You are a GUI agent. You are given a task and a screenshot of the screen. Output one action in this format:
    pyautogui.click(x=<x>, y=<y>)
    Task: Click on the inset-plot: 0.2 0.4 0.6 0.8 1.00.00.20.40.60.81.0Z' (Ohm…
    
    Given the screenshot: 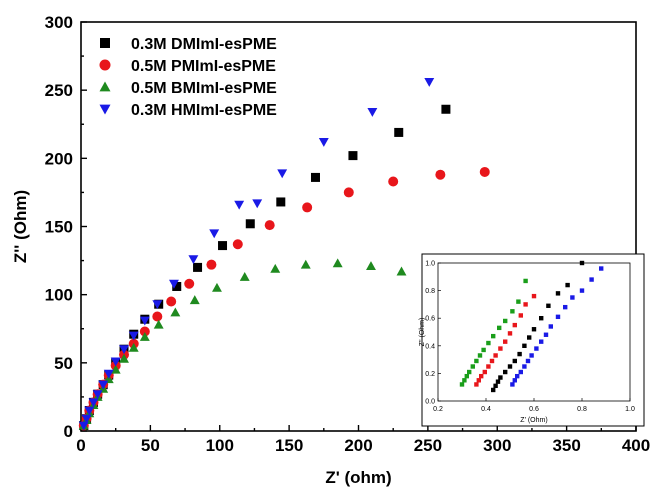 What is the action you would take?
    pyautogui.click(x=532, y=340)
    